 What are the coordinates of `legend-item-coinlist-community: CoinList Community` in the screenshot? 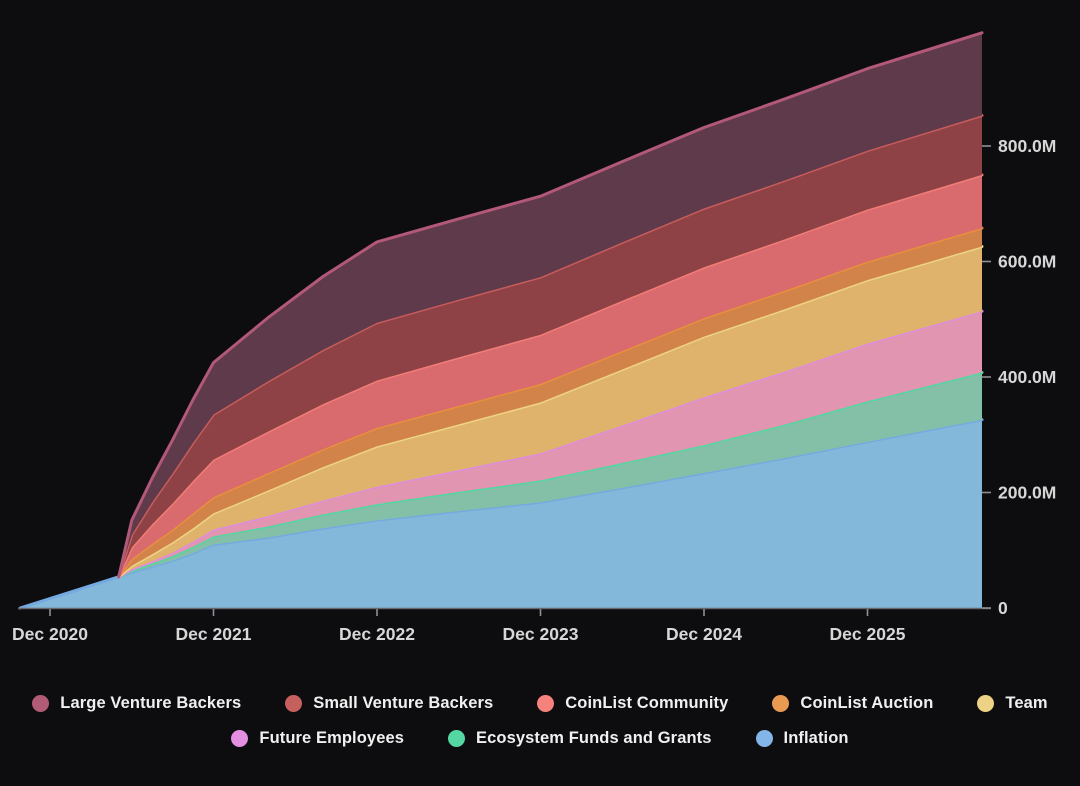 It's located at (632, 703).